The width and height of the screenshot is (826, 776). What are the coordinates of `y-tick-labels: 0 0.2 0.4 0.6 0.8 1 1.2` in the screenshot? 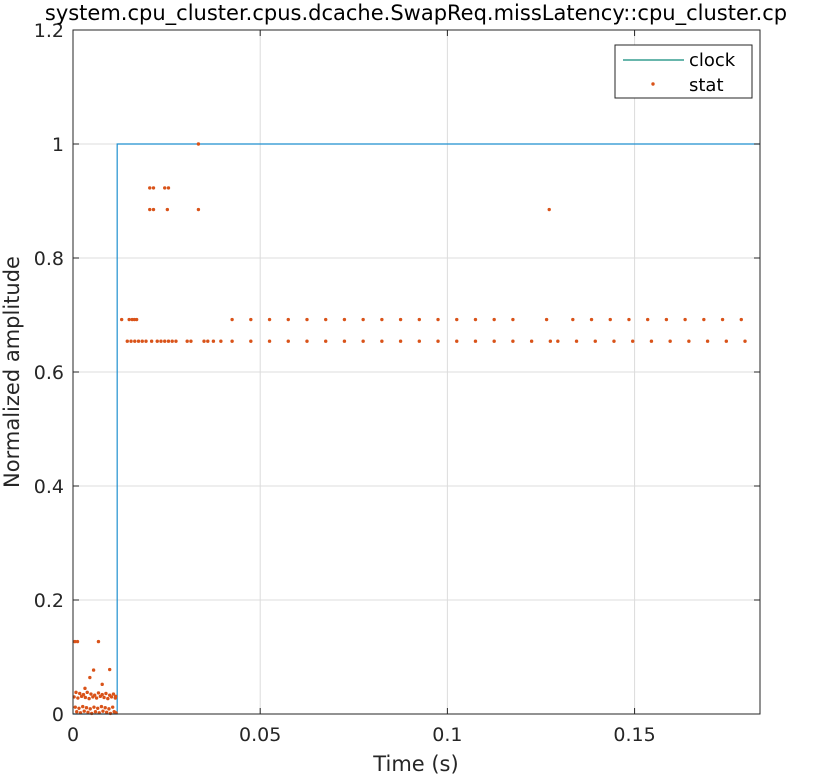 It's located at (49, 373).